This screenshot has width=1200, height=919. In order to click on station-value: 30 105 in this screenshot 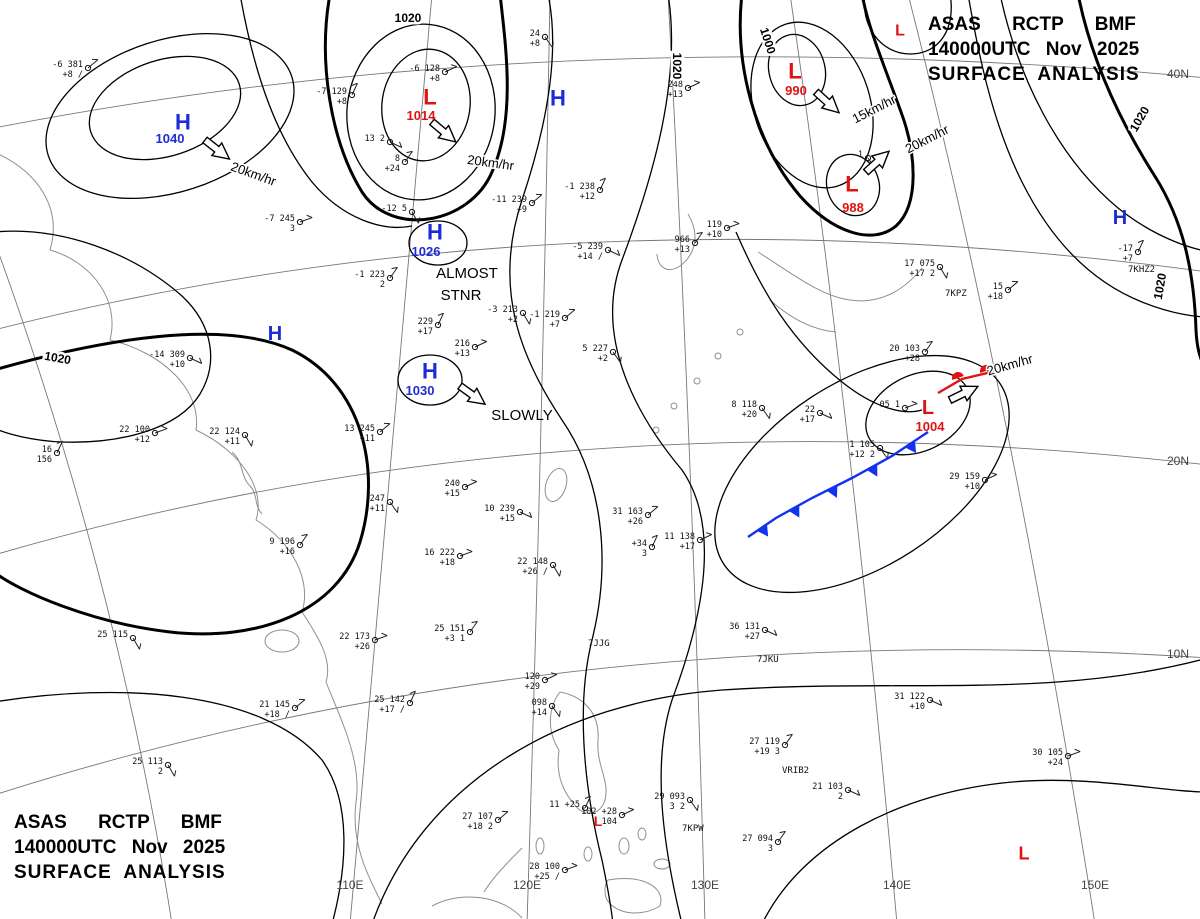, I will do `click(1047, 753)`.